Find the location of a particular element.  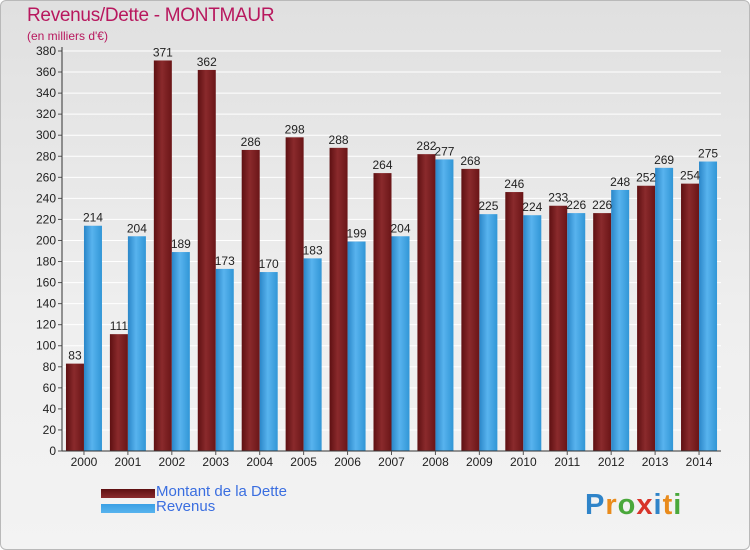

logo-letter: o is located at coordinates (627, 505).